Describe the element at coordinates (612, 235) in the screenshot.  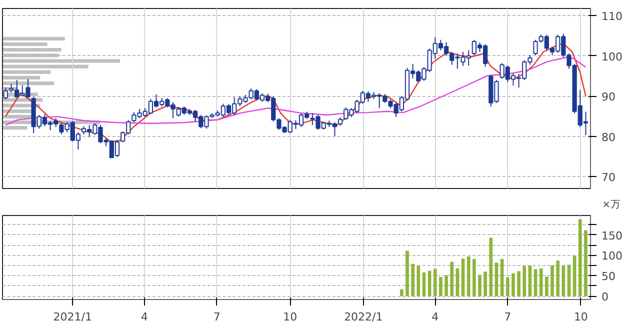
I see `y-tick-label: 150` at that location.